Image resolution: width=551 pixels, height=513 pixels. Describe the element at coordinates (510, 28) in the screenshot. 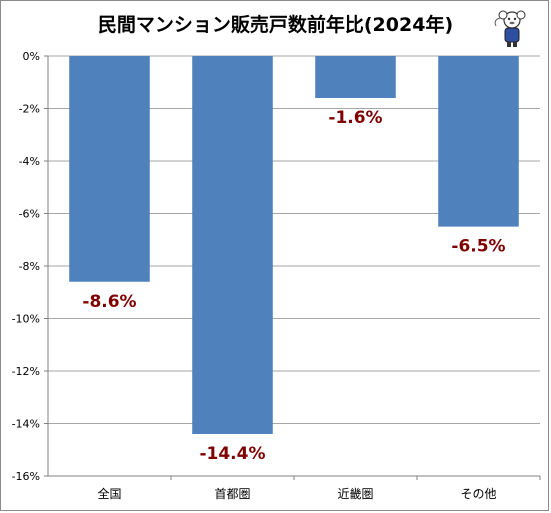

I see `mascot-logo` at that location.